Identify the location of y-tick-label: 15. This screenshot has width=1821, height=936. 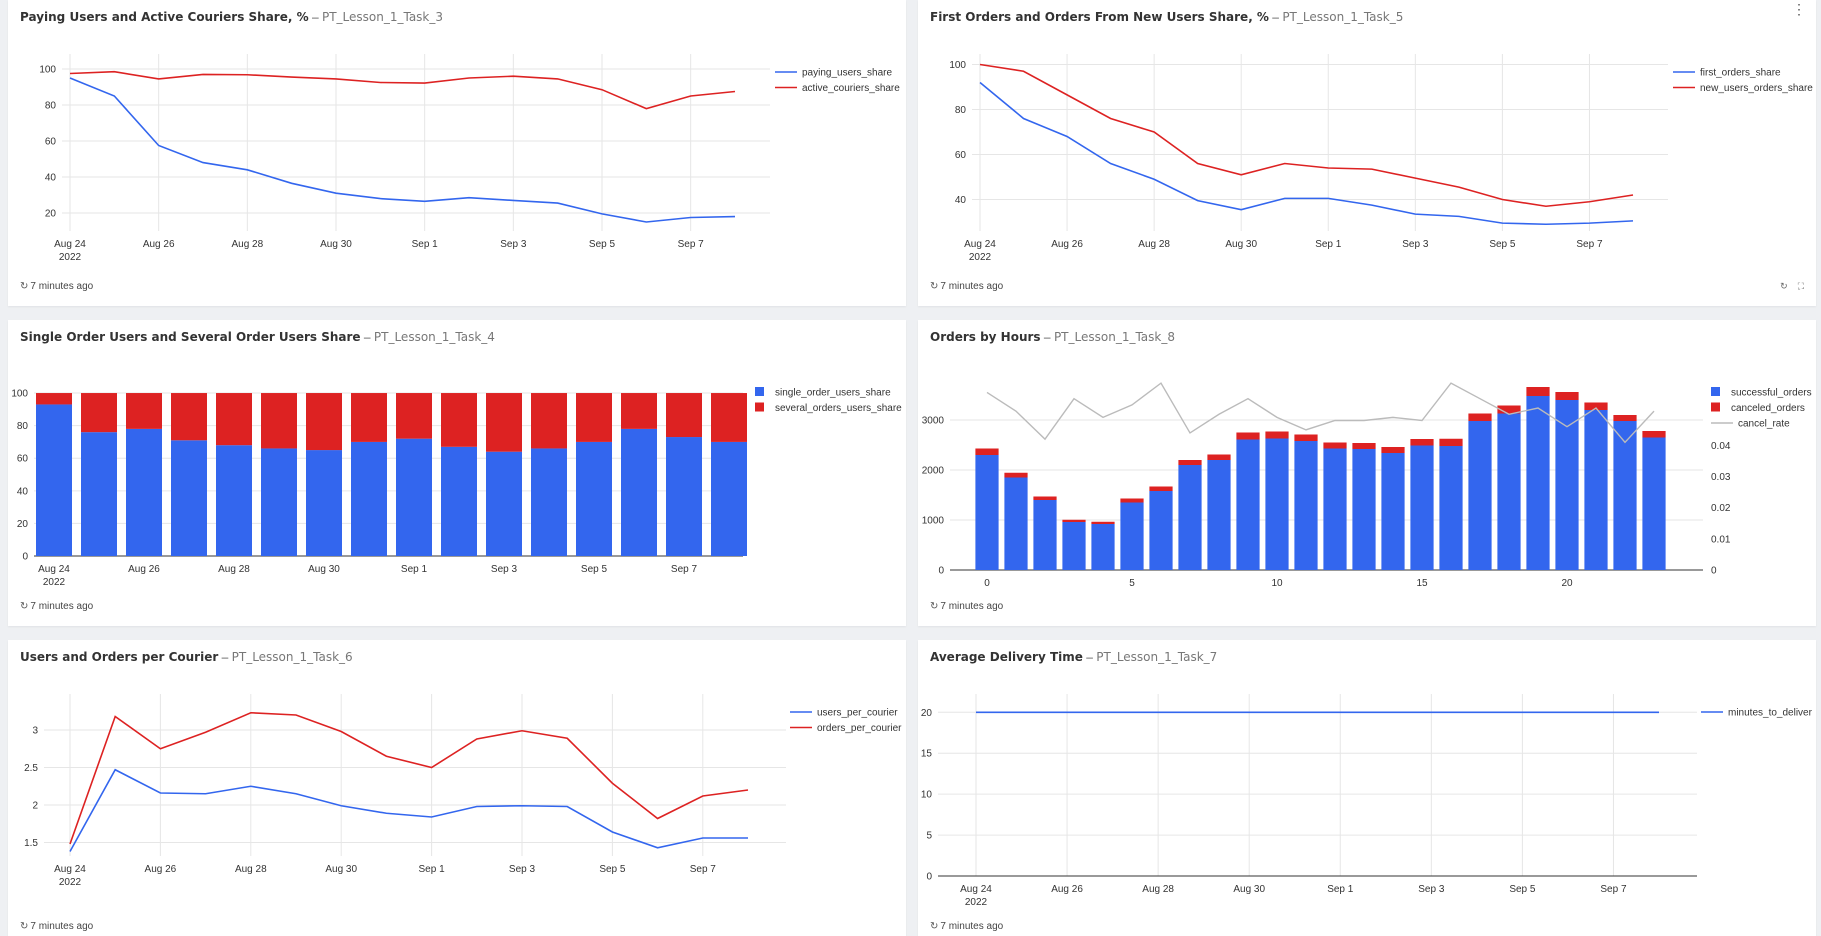
(927, 754).